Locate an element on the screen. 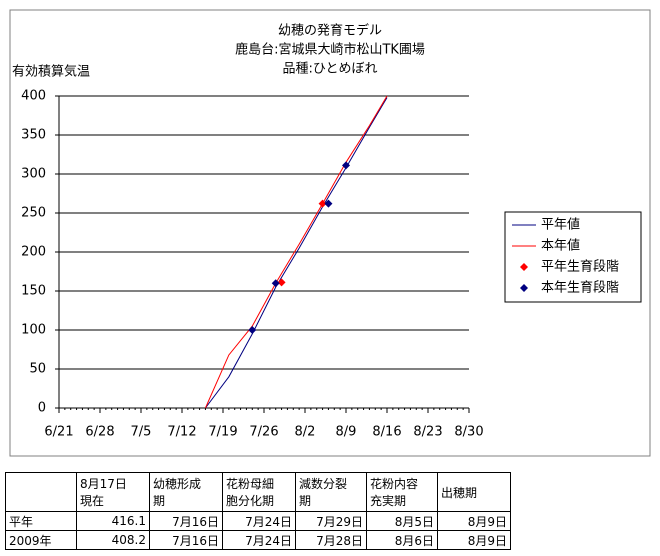 The width and height of the screenshot is (660, 556). chart-title: 品種:ひとめぼれ is located at coordinates (330, 69).